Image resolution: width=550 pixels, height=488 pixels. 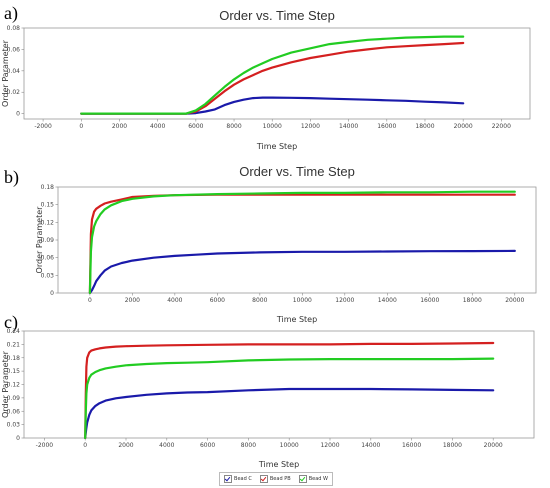 What do you see at coordinates (243, 479) in the screenshot?
I see `legend-label-bead-c: Bead C` at bounding box center [243, 479].